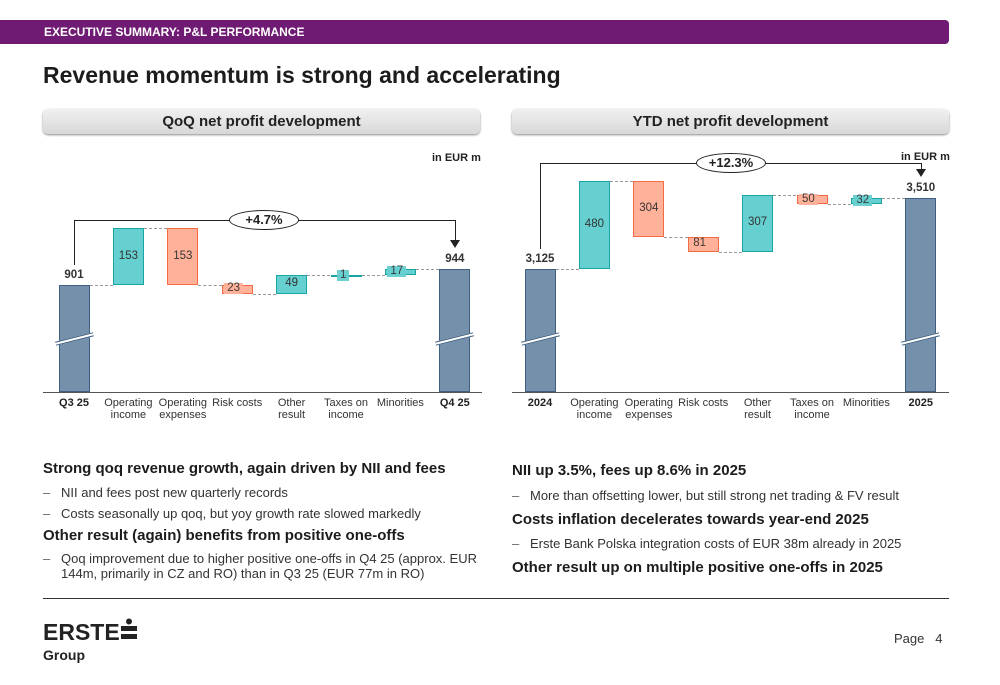 This screenshot has width=1000, height=685. Describe the element at coordinates (233, 289) in the screenshot. I see `data-label: 23` at that location.